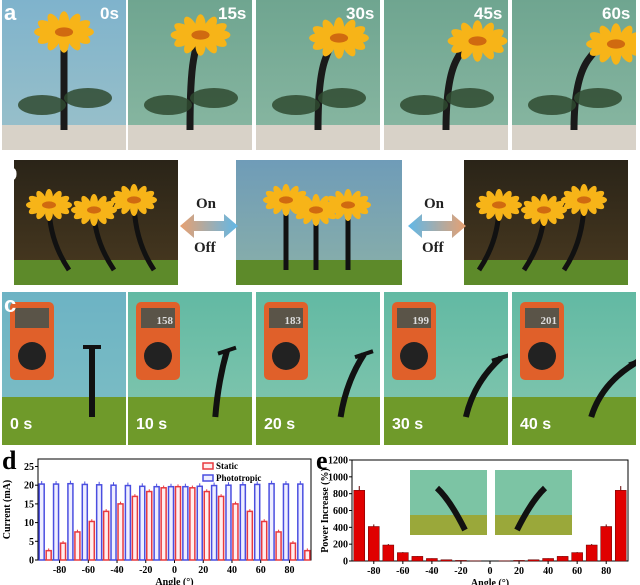  What do you see at coordinates (437, 226) in the screenshot?
I see `double-arrow-icon-right` at bounding box center [437, 226].